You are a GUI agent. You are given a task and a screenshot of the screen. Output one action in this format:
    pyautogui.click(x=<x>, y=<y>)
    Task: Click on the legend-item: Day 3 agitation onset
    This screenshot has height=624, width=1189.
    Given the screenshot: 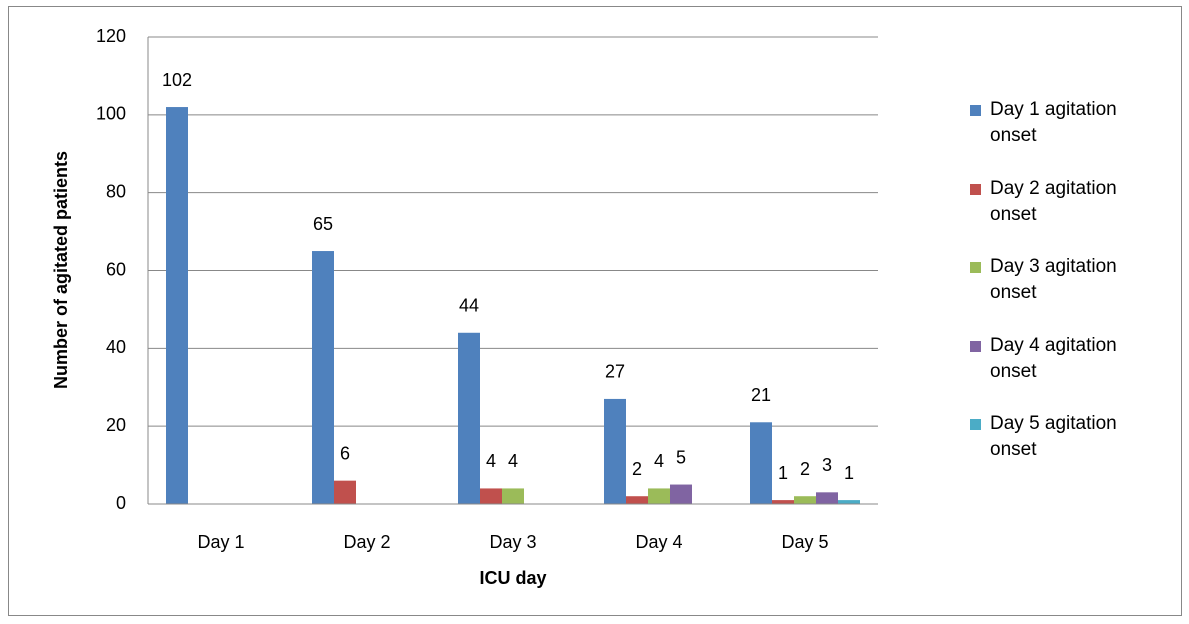 What is the action you would take?
    pyautogui.click(x=1065, y=280)
    